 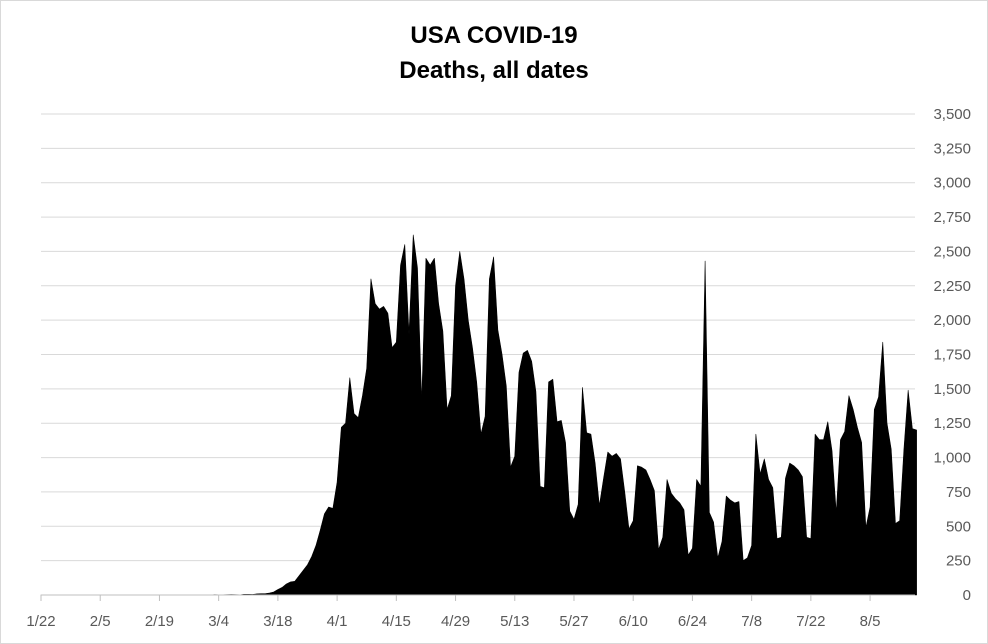 I want to click on x-tick-label: 7/22, so click(x=810, y=621).